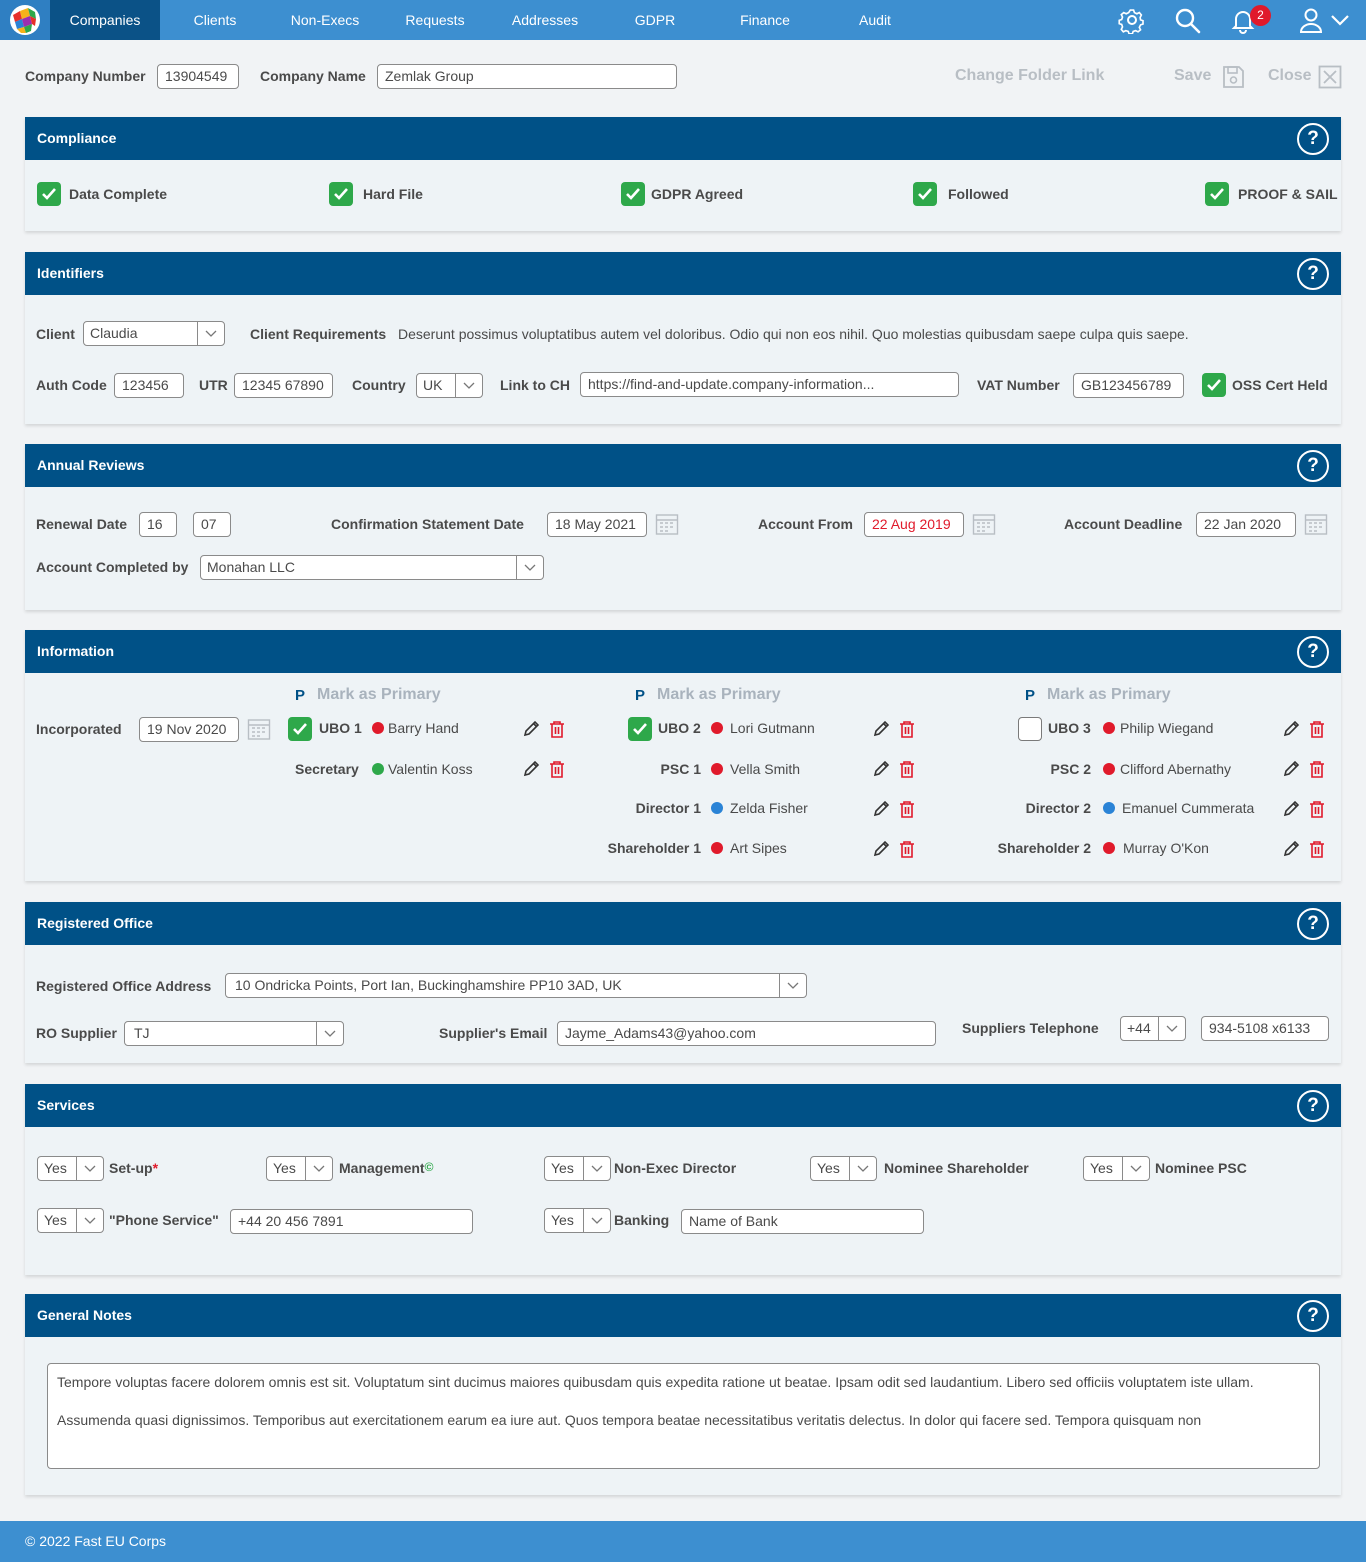 The width and height of the screenshot is (1366, 1562). What do you see at coordinates (1030, 75) in the screenshot?
I see `change-folder-link-button: Change Folder Link` at bounding box center [1030, 75].